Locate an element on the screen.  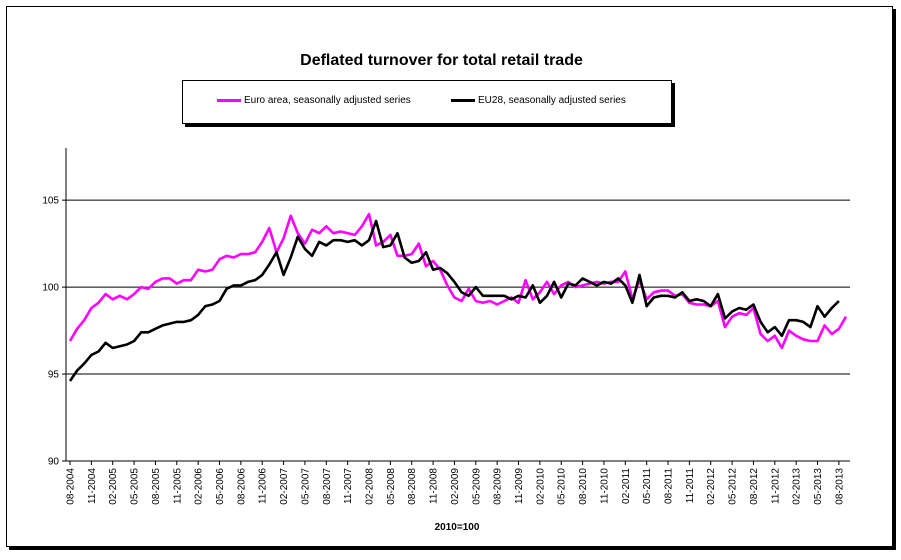
legend-swatch-euro-area is located at coordinates (229, 100).